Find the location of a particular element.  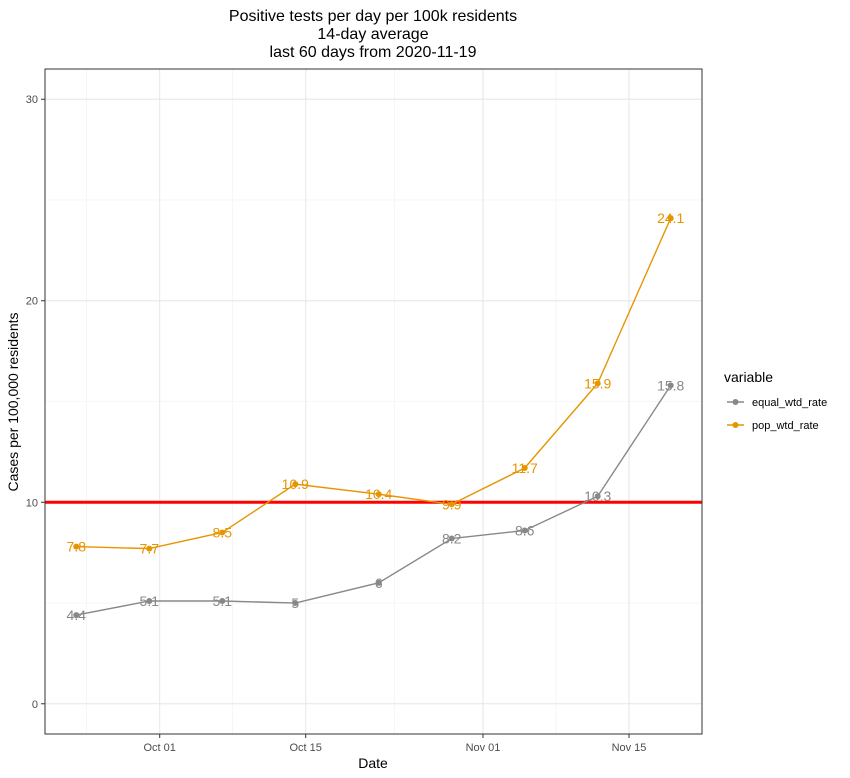

data-label: 8.6 is located at coordinates (525, 530).